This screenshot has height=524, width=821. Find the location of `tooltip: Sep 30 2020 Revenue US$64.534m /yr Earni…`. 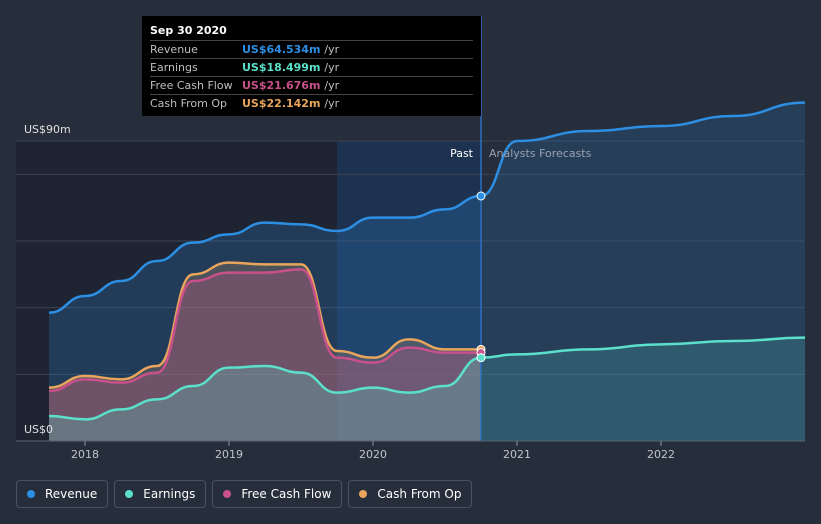

tooltip: Sep 30 2020 Revenue US$64.534m /yr Earni… is located at coordinates (311, 66).